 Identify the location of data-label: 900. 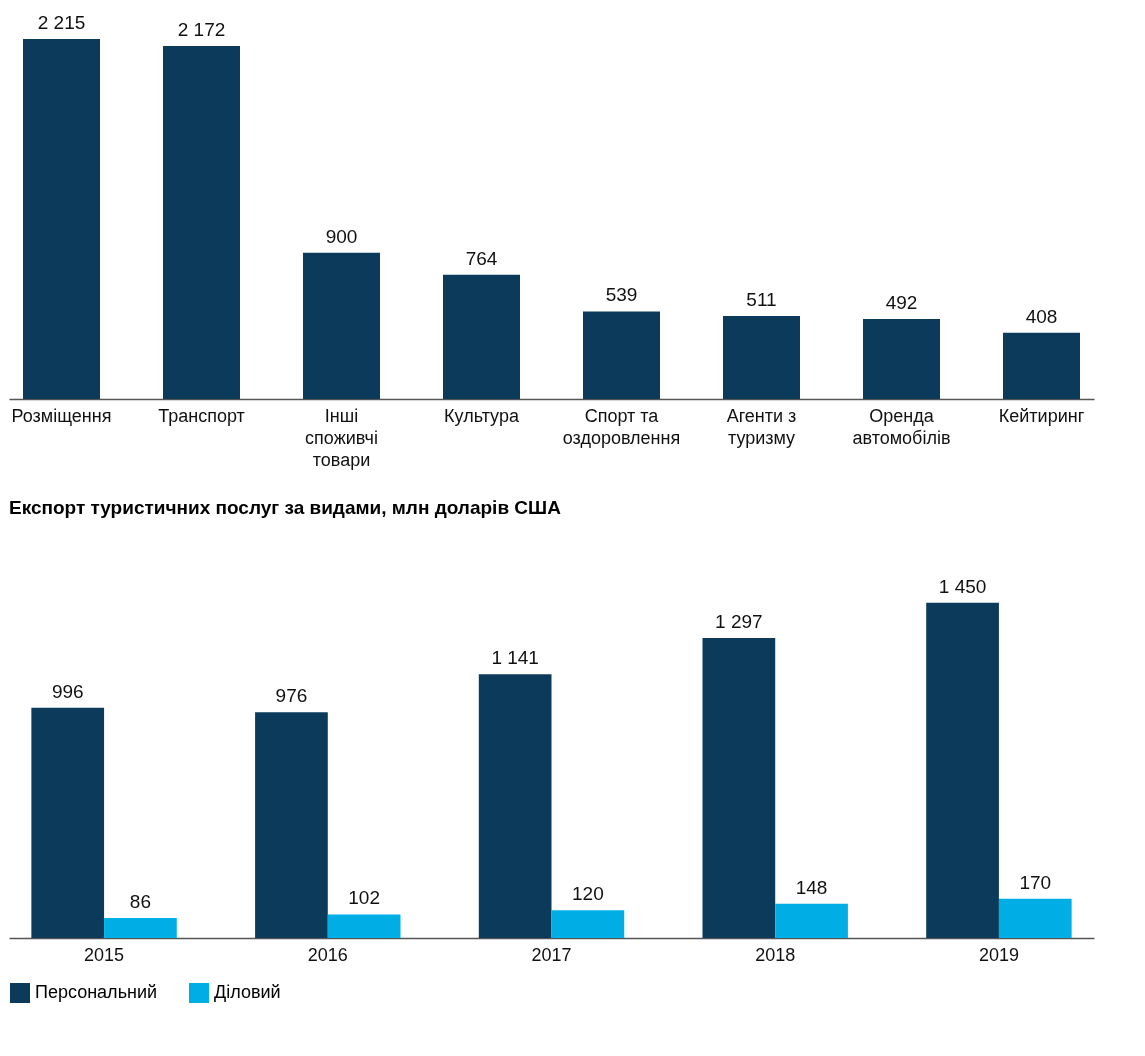
(341, 236).